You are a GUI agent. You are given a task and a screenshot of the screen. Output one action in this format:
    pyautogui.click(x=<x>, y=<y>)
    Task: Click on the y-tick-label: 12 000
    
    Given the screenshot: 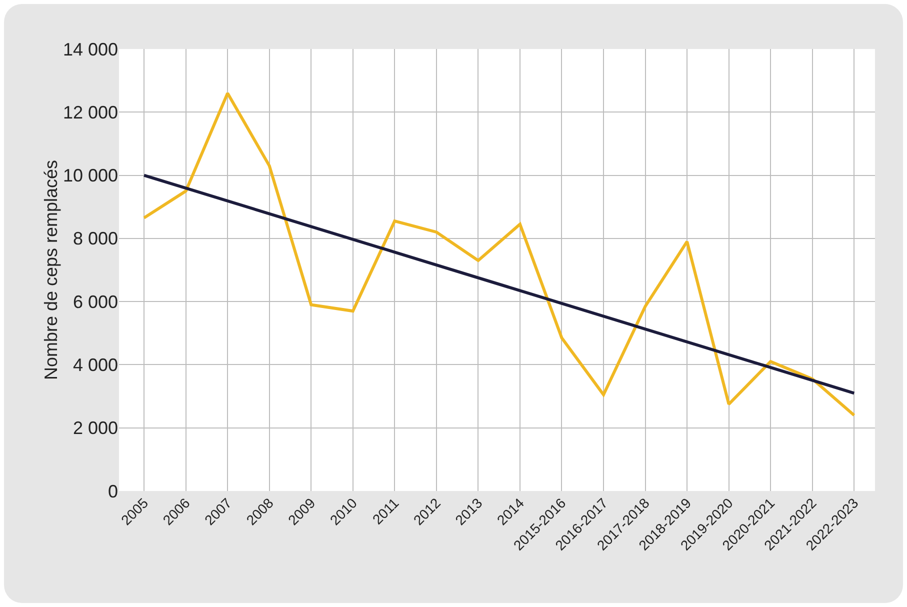 What is the action you would take?
    pyautogui.click(x=90, y=112)
    